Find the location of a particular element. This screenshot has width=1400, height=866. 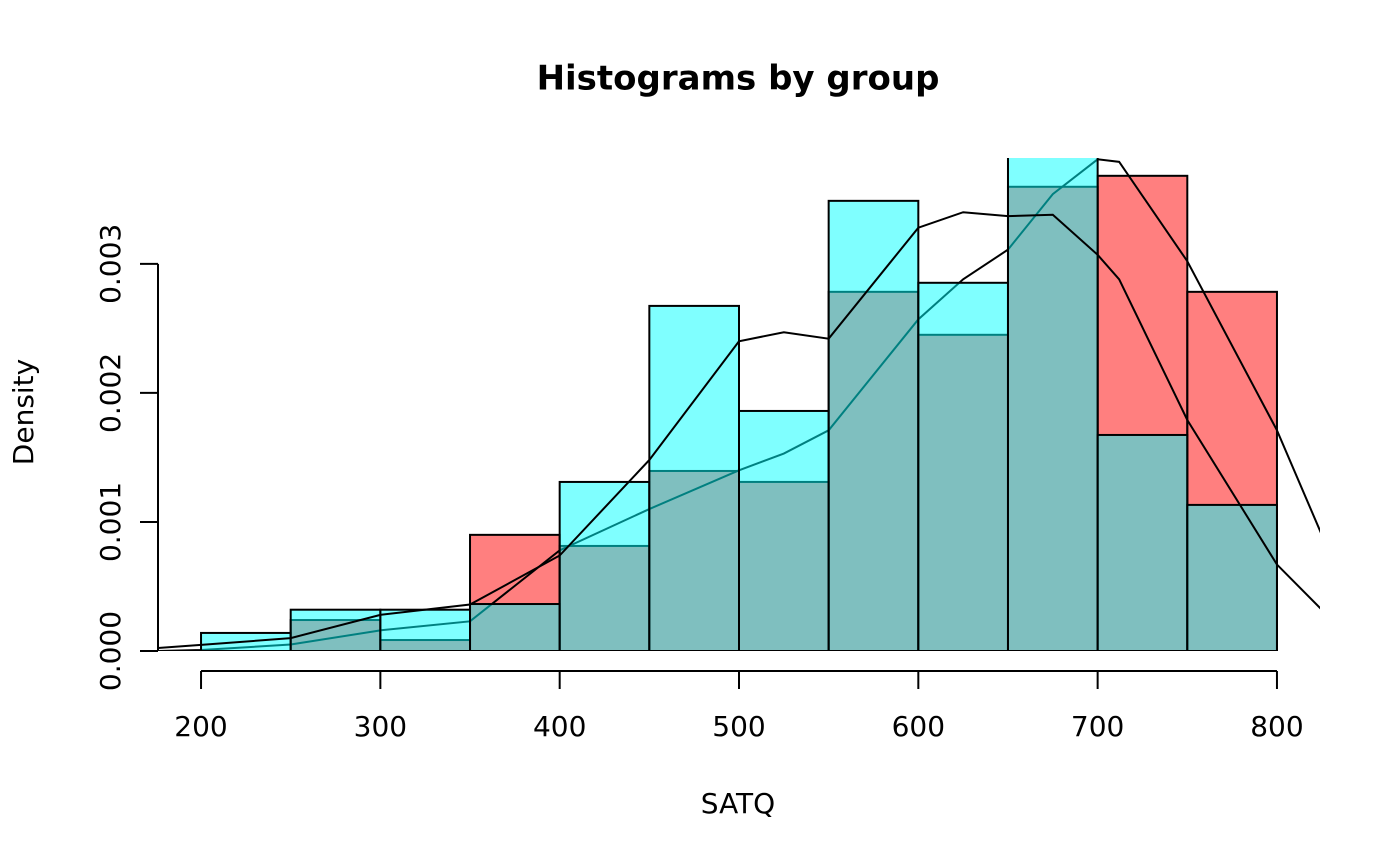

x-tick-label: 500 is located at coordinates (738, 726).